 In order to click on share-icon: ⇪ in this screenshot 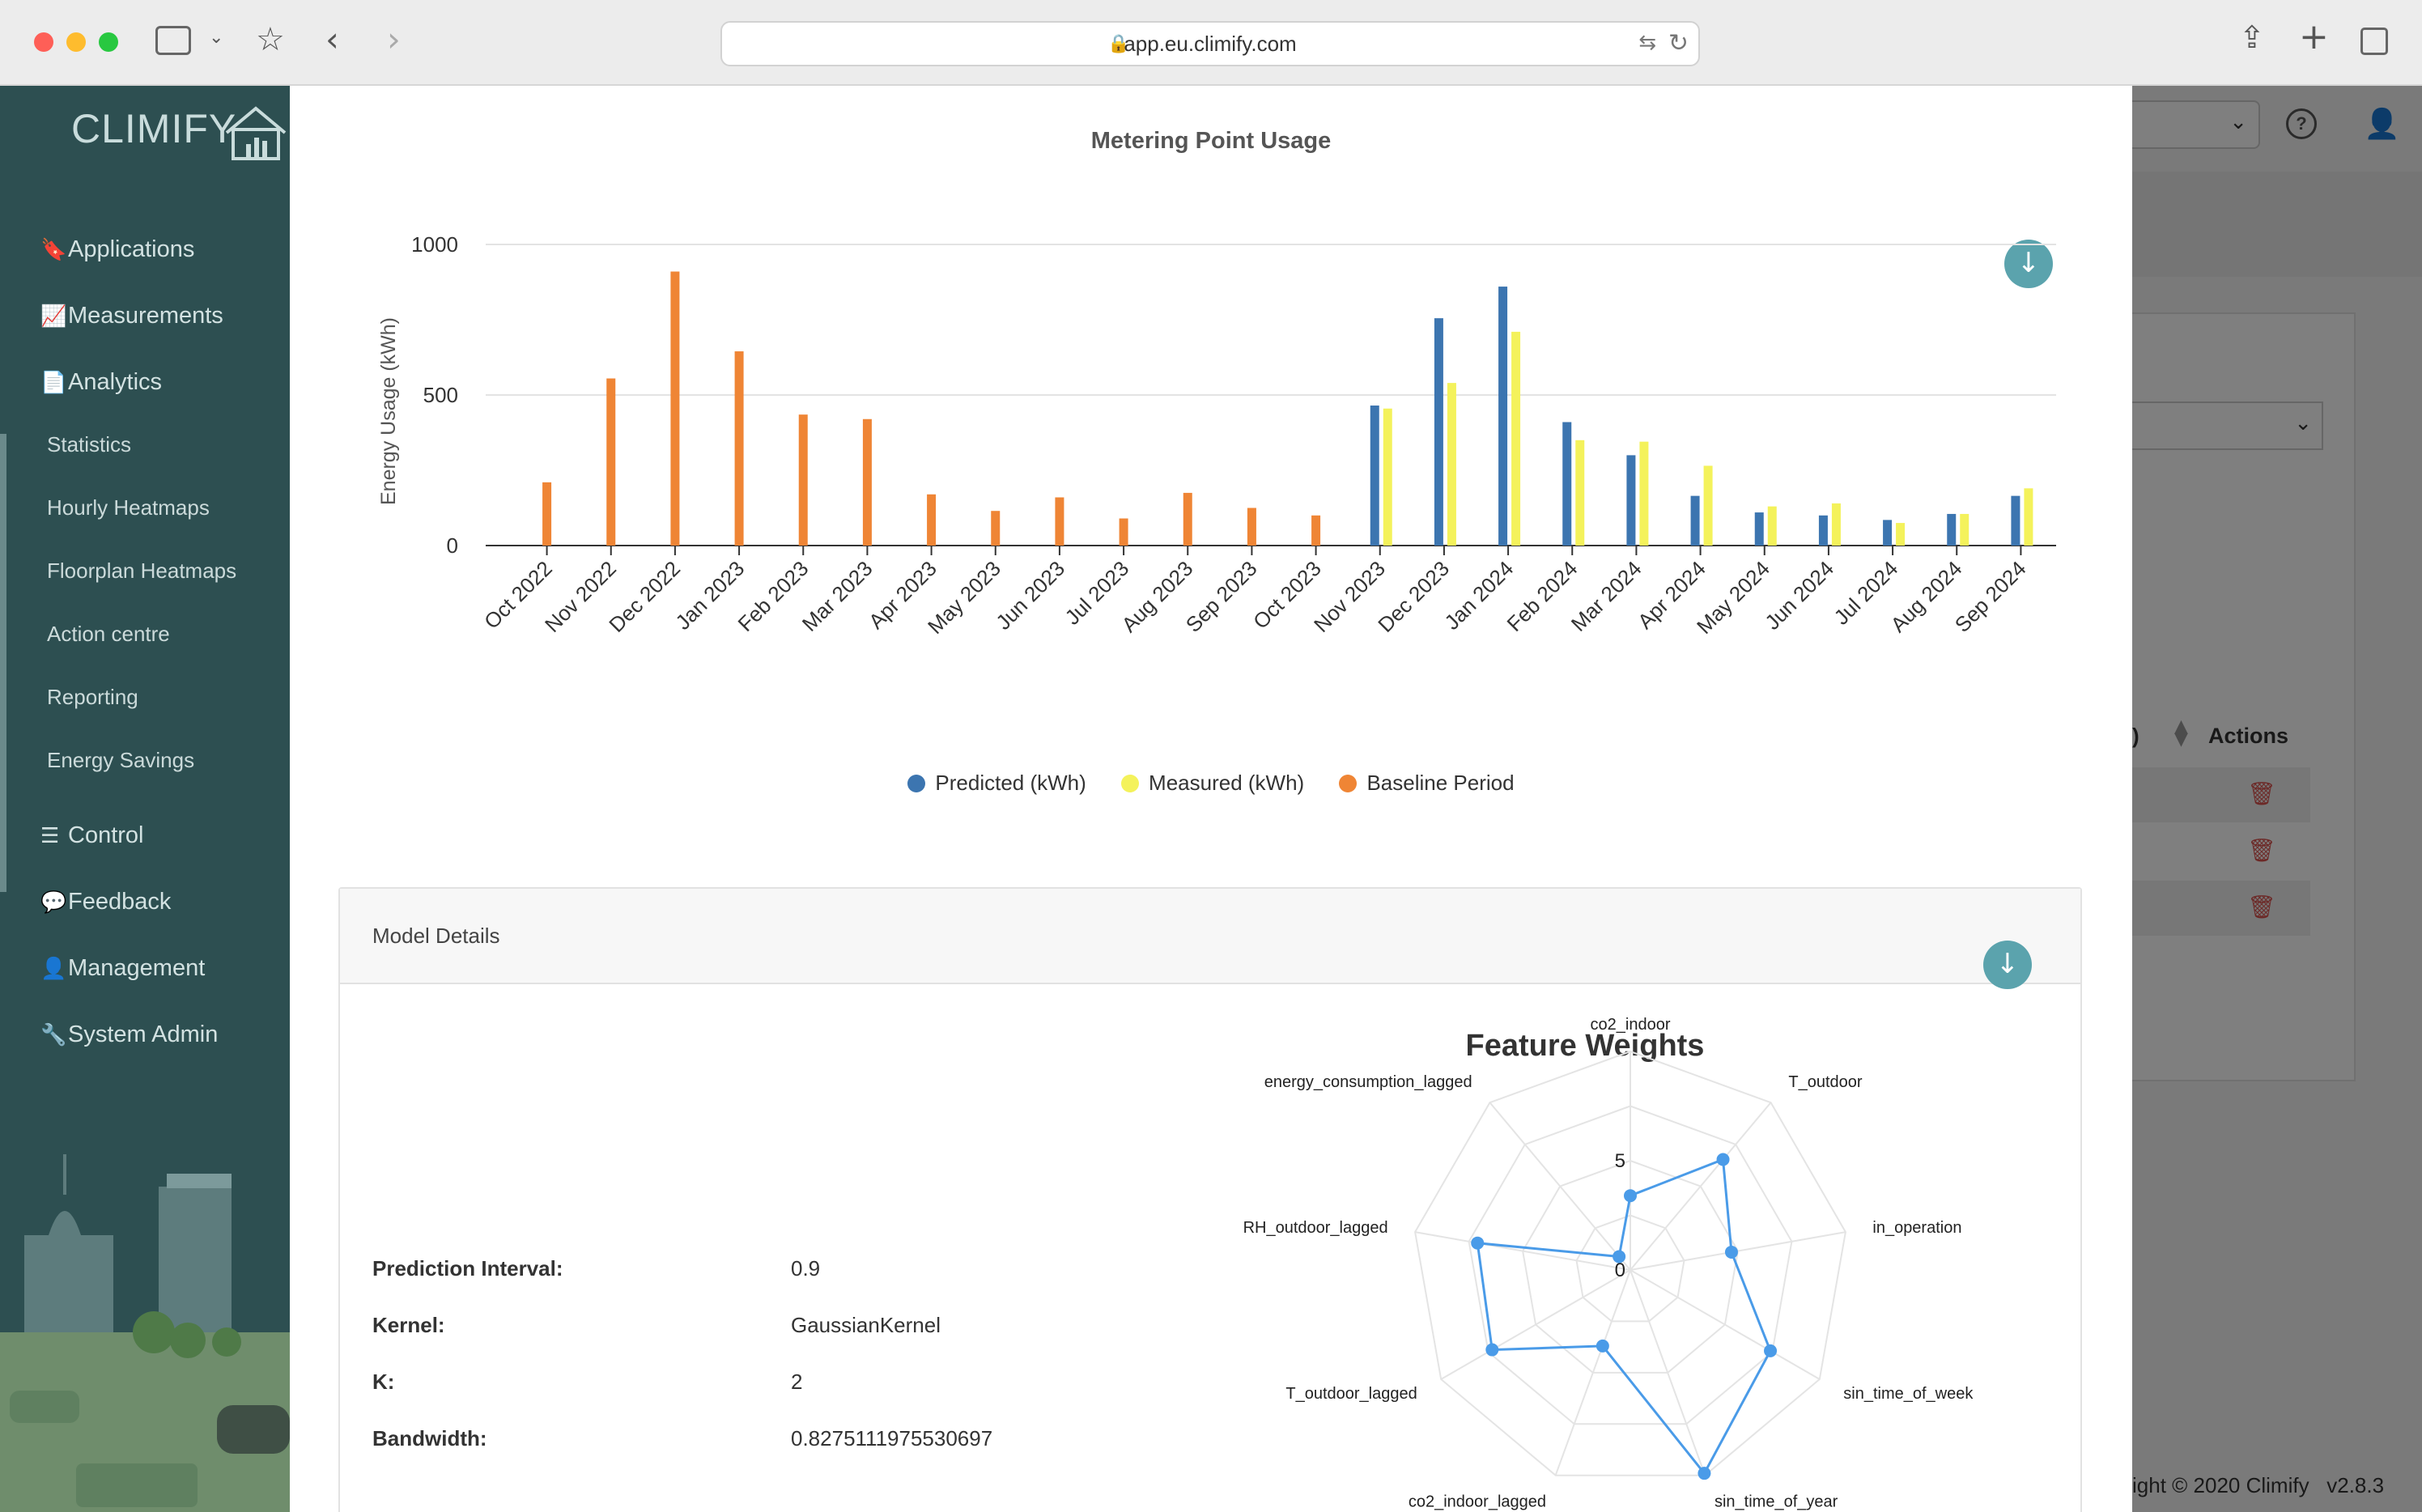, I will do `click(2252, 37)`.